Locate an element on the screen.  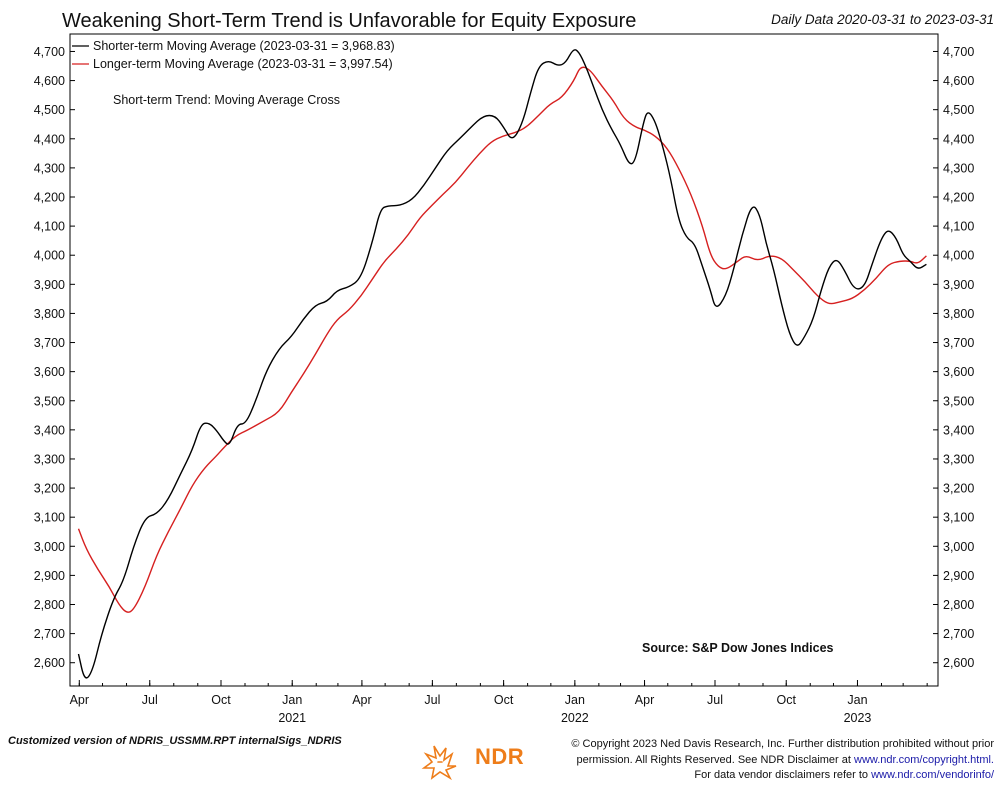
copyright-line-3-text: For data vendor disclaimers refer to is located at coordinates (783, 775).